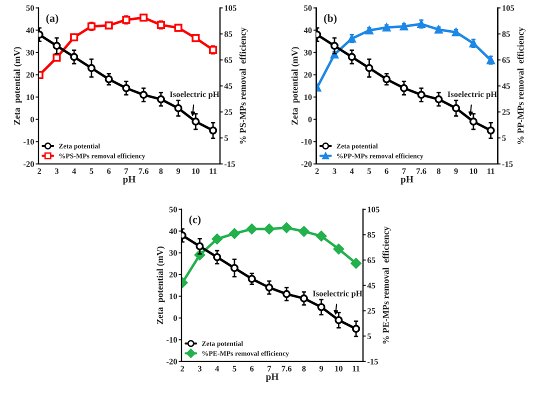 Image resolution: width=550 pixels, height=395 pixels. I want to click on y-tick-label: 10, so click(308, 97).